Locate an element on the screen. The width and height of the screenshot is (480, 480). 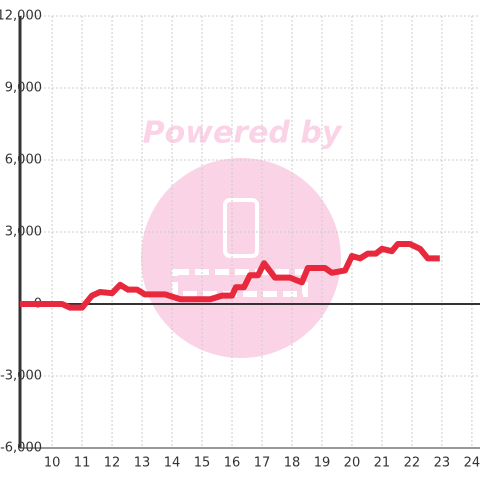
x-tick-label: 23 is located at coordinates (442, 463).